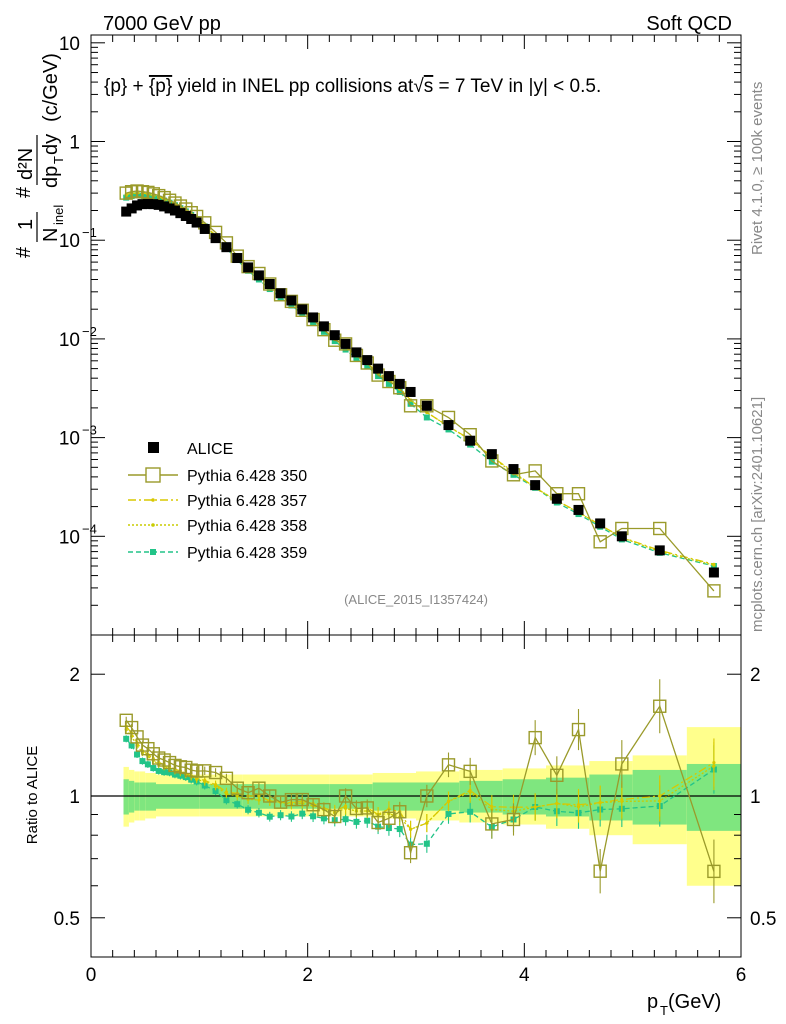  What do you see at coordinates (91, 975) in the screenshot?
I see `x-tick-label: 0` at bounding box center [91, 975].